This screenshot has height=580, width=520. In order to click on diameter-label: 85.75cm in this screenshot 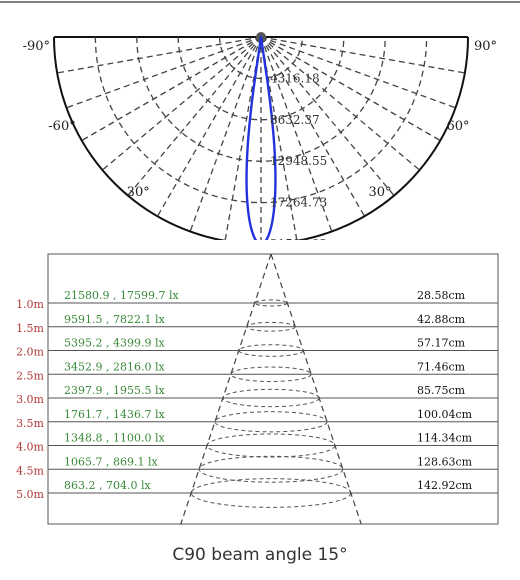, I will do `click(441, 390)`.